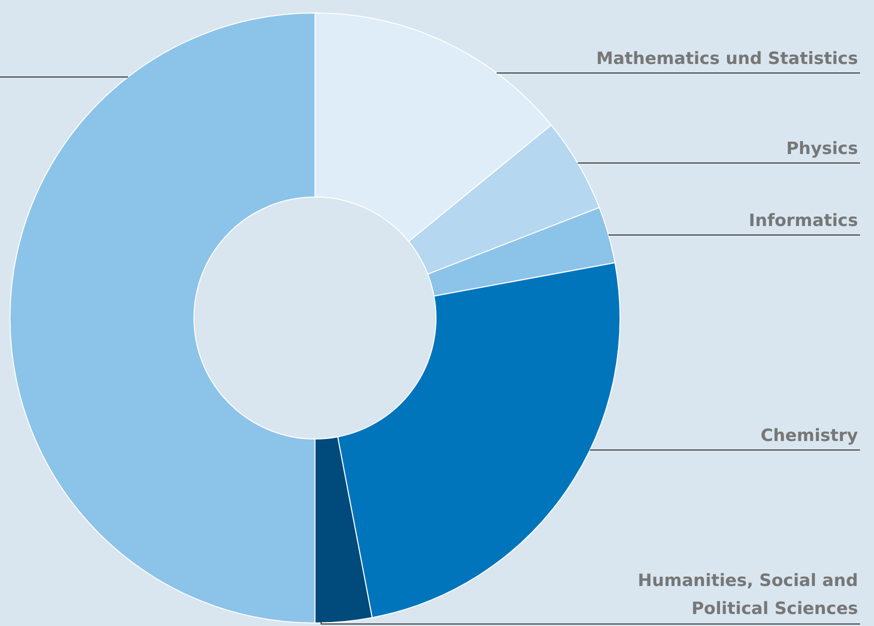 The width and height of the screenshot is (874, 626). I want to click on slice-label: Informatics, so click(803, 221).